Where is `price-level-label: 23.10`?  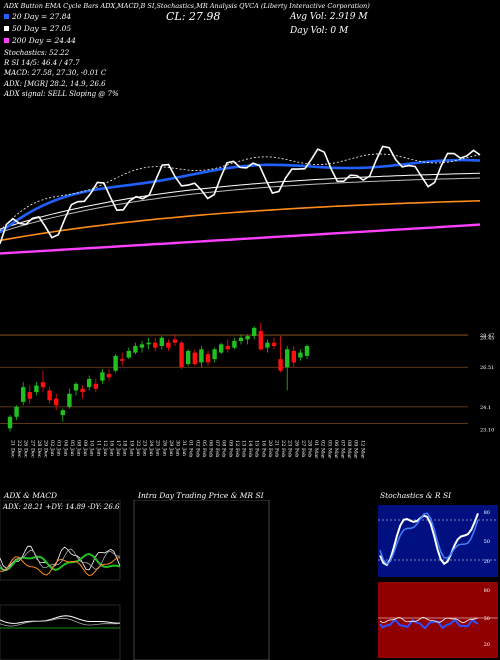
price-level-label: 23.10 is located at coordinates (487, 430).